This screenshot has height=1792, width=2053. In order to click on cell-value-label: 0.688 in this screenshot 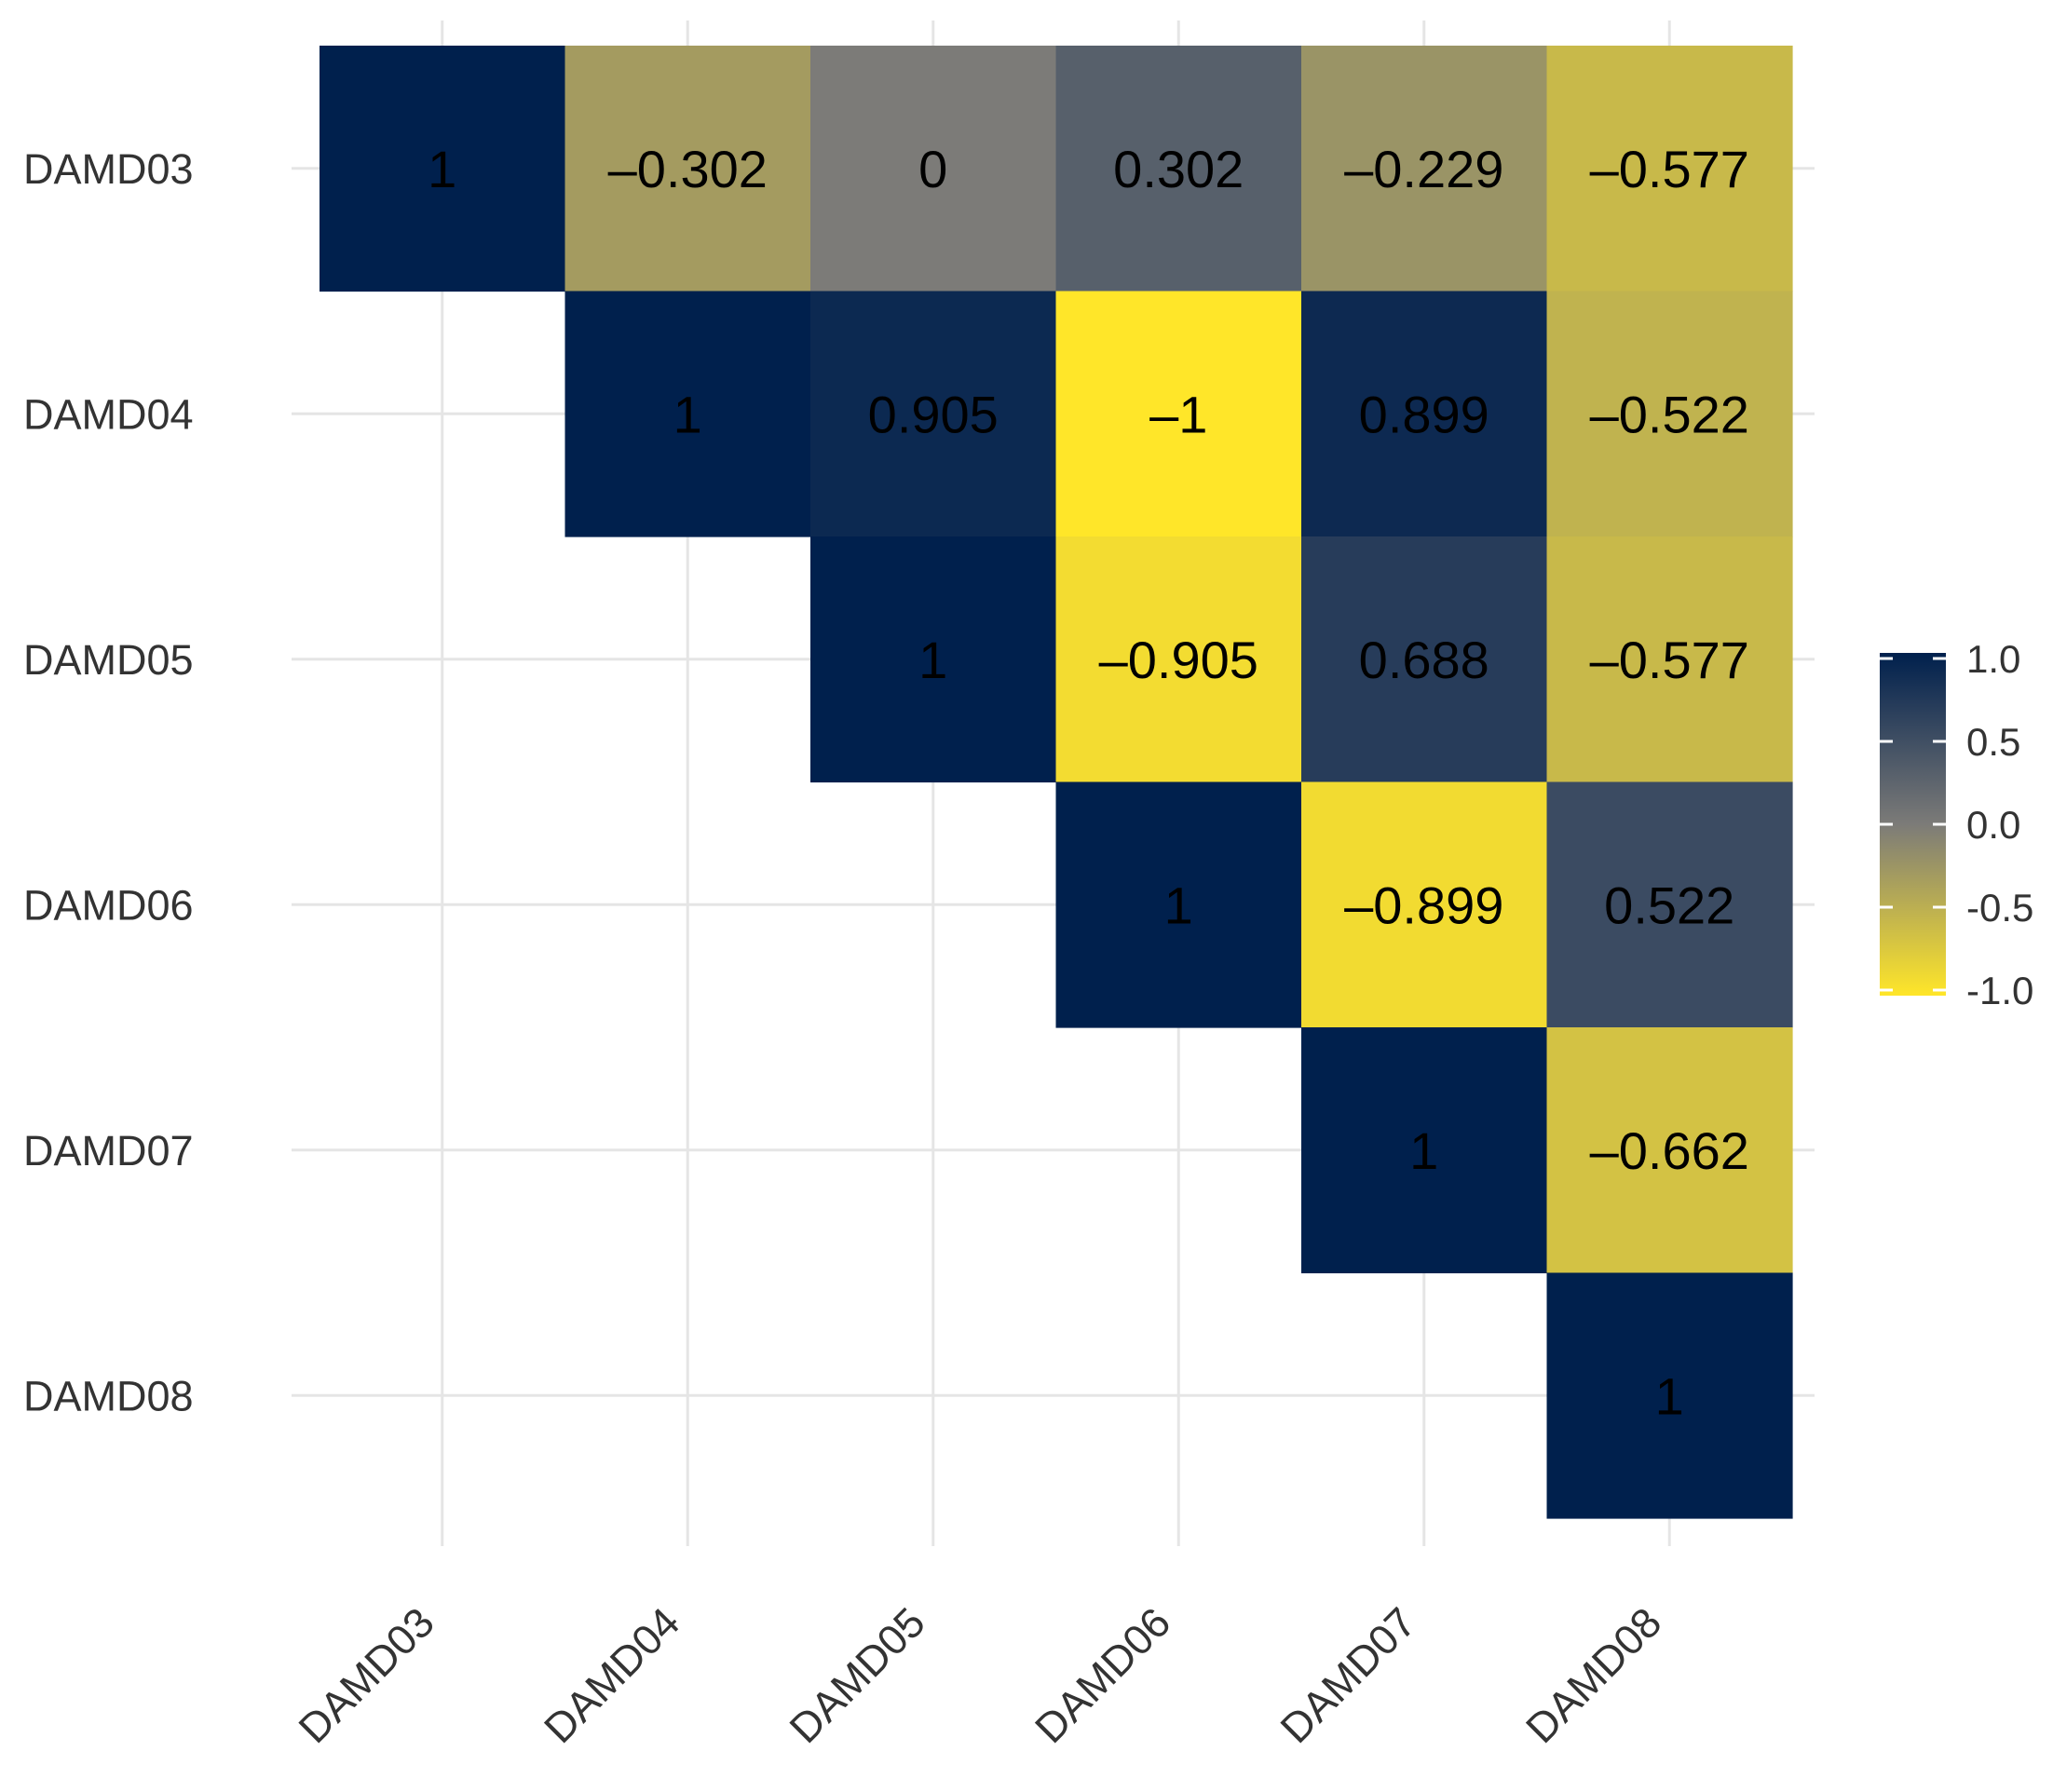, I will do `click(1424, 660)`.